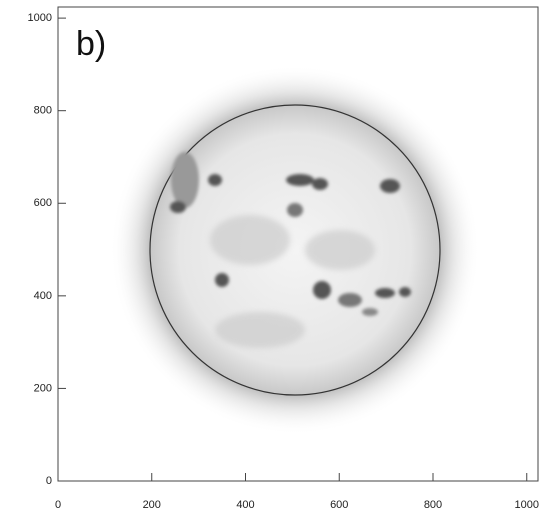 The image size is (544, 516). What do you see at coordinates (290, 234) in the screenshot?
I see `active-regions` at bounding box center [290, 234].